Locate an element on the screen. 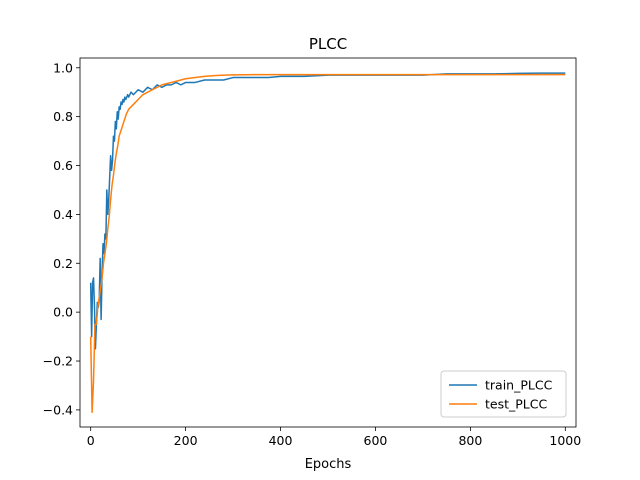 Image resolution: width=640 pixels, height=480 pixels. y-tick-label: 0.4 is located at coordinates (63, 214).